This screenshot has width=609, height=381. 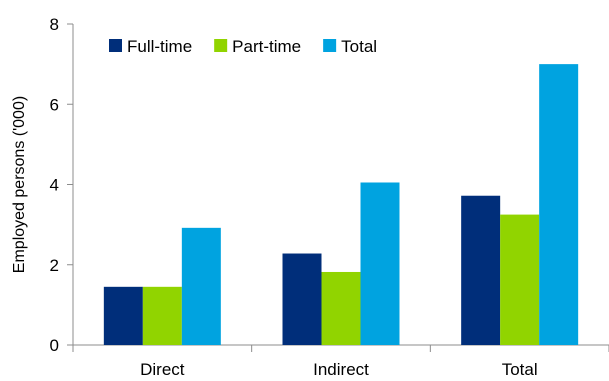 What do you see at coordinates (341, 308) in the screenshot?
I see `bar-part-time-indirect` at bounding box center [341, 308].